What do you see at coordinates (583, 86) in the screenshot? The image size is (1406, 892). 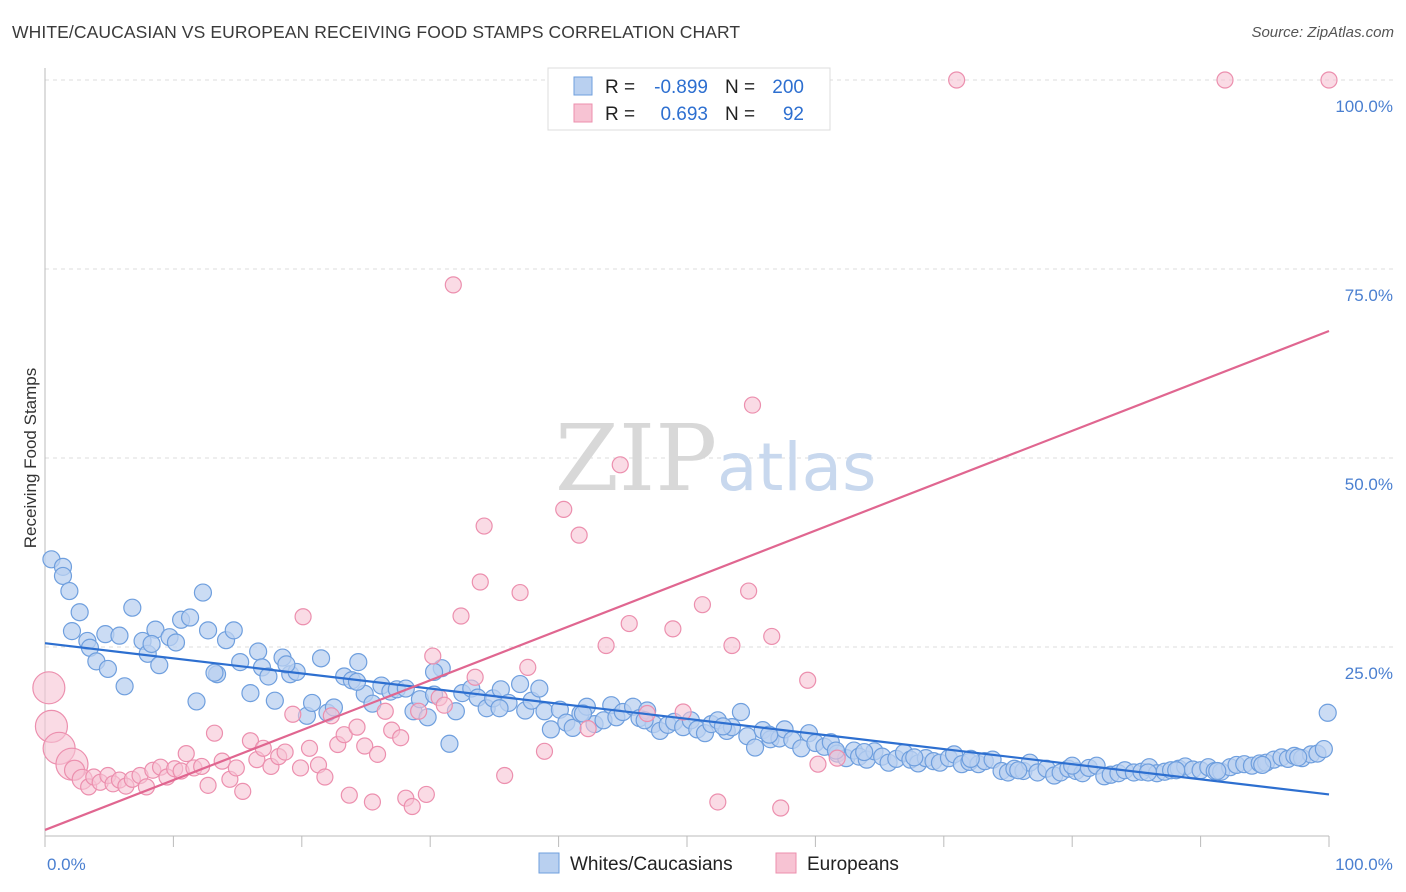 I see `legend-swatch-blue` at bounding box center [583, 86].